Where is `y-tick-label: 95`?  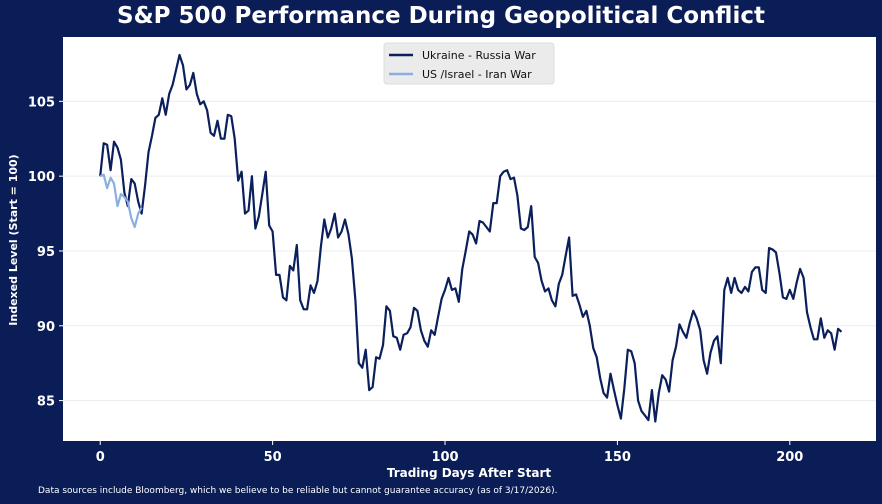
y-tick-label: 95 is located at coordinates (46, 252).